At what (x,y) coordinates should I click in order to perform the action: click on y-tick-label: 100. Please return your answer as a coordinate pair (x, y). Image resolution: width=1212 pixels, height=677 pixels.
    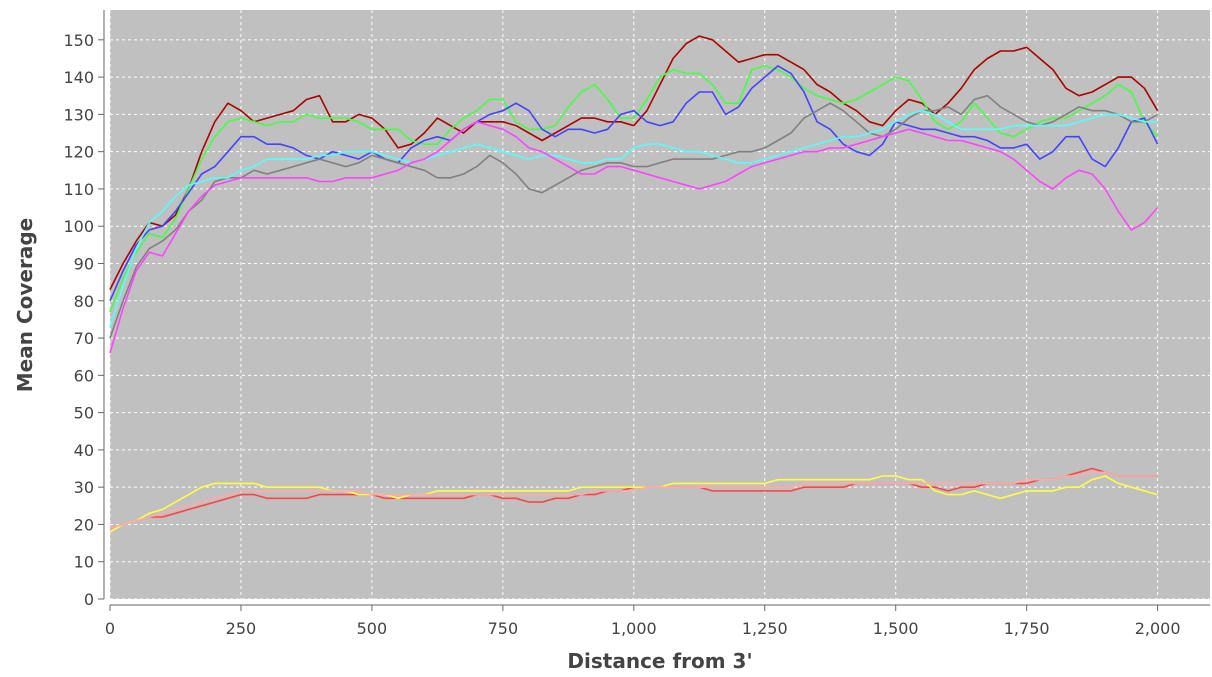
    Looking at the image, I should click on (78, 226).